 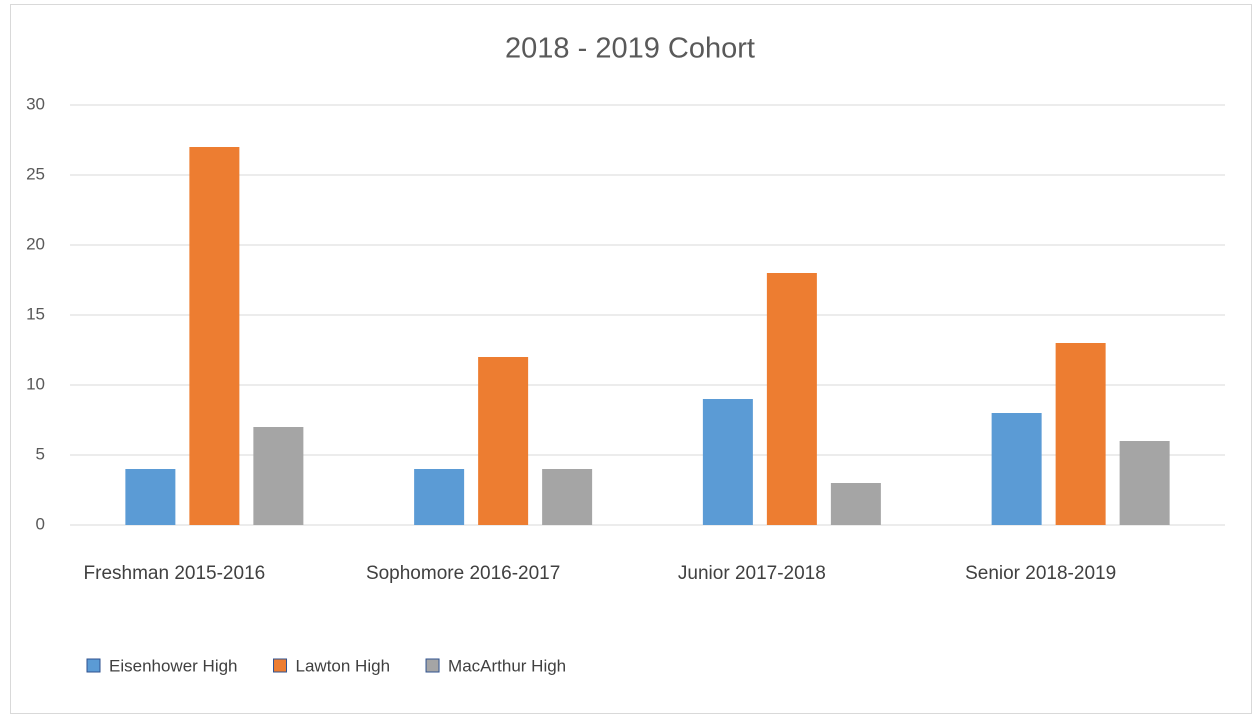 What do you see at coordinates (35, 103) in the screenshot?
I see `y-tick-label: 30` at bounding box center [35, 103].